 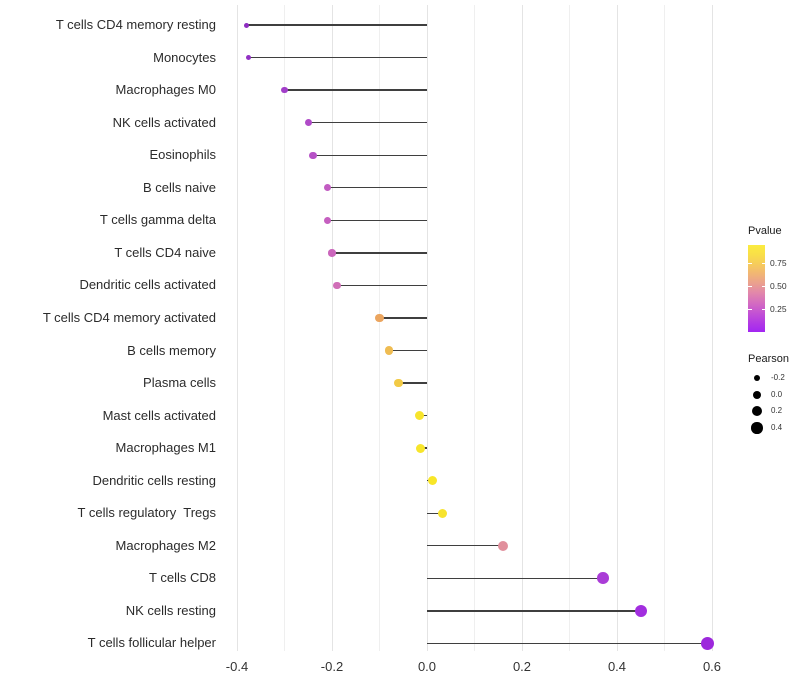 What do you see at coordinates (129, 317) in the screenshot?
I see `row-label: T cells CD4 memory activated` at bounding box center [129, 317].